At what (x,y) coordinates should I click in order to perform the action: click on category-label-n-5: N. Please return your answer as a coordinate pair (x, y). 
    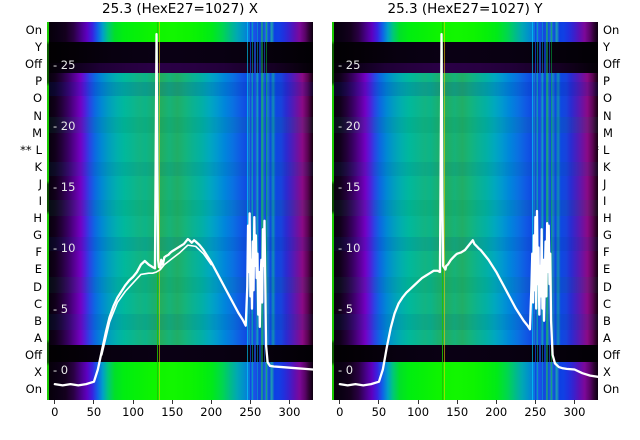
    Looking at the image, I should click on (37, 116).